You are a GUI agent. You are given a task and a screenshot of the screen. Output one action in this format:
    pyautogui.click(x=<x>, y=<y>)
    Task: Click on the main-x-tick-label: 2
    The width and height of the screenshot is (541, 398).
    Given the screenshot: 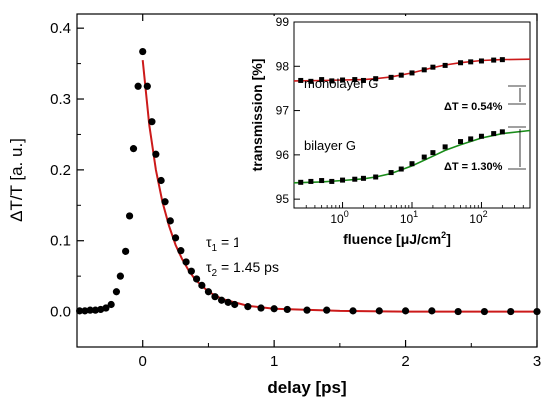 What is the action you would take?
    pyautogui.click(x=405, y=361)
    